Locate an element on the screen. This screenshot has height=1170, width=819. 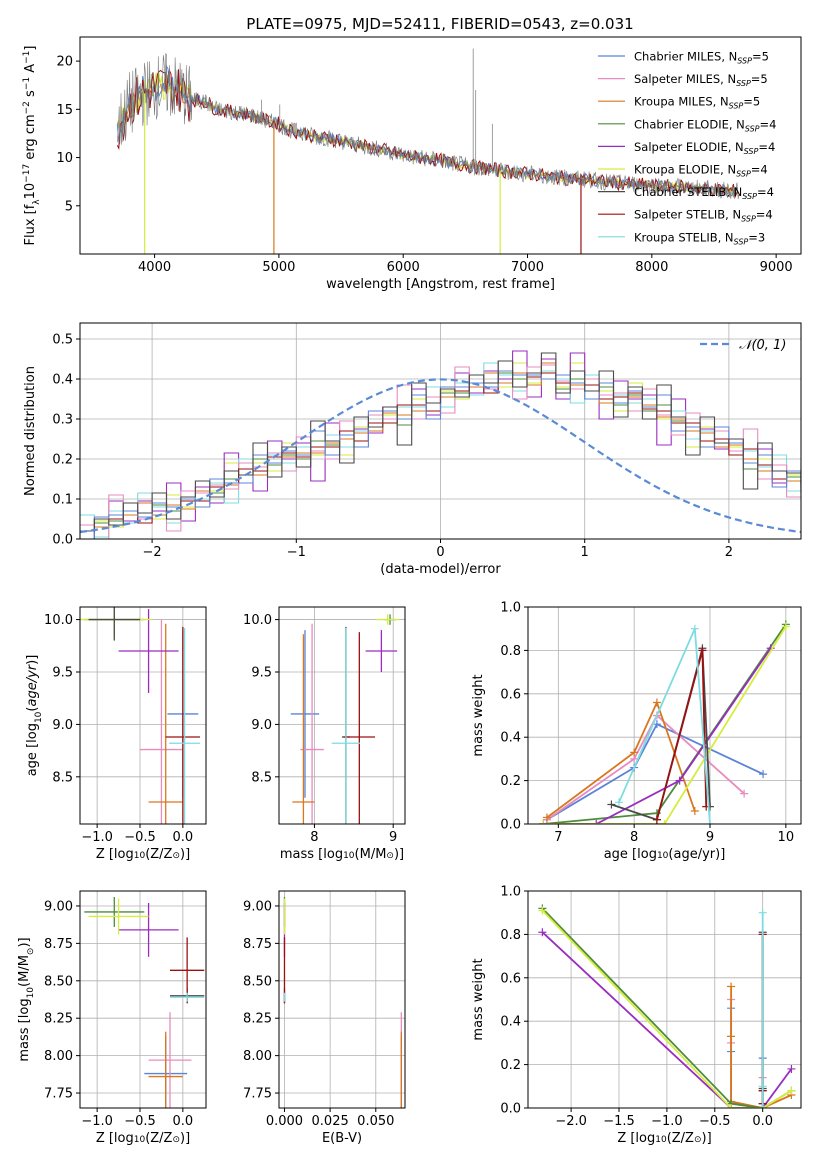
y-tick-label: 8.00 is located at coordinates (257, 1056).